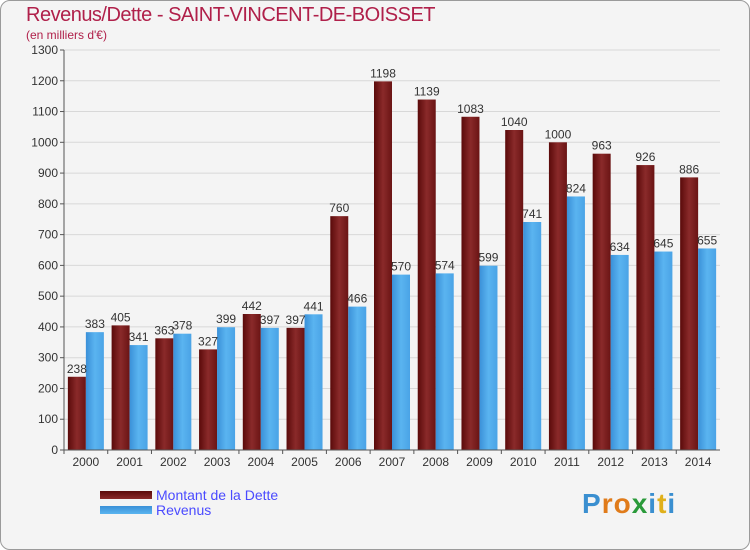 The image size is (750, 550). I want to click on logo-letter: t, so click(662, 503).